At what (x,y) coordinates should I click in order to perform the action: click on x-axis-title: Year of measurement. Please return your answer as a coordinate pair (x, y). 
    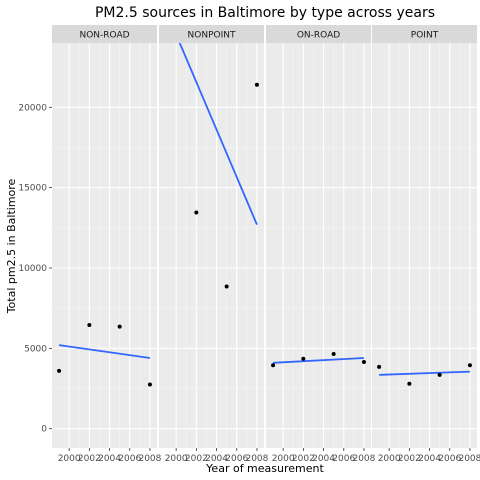
    Looking at the image, I should click on (264, 468).